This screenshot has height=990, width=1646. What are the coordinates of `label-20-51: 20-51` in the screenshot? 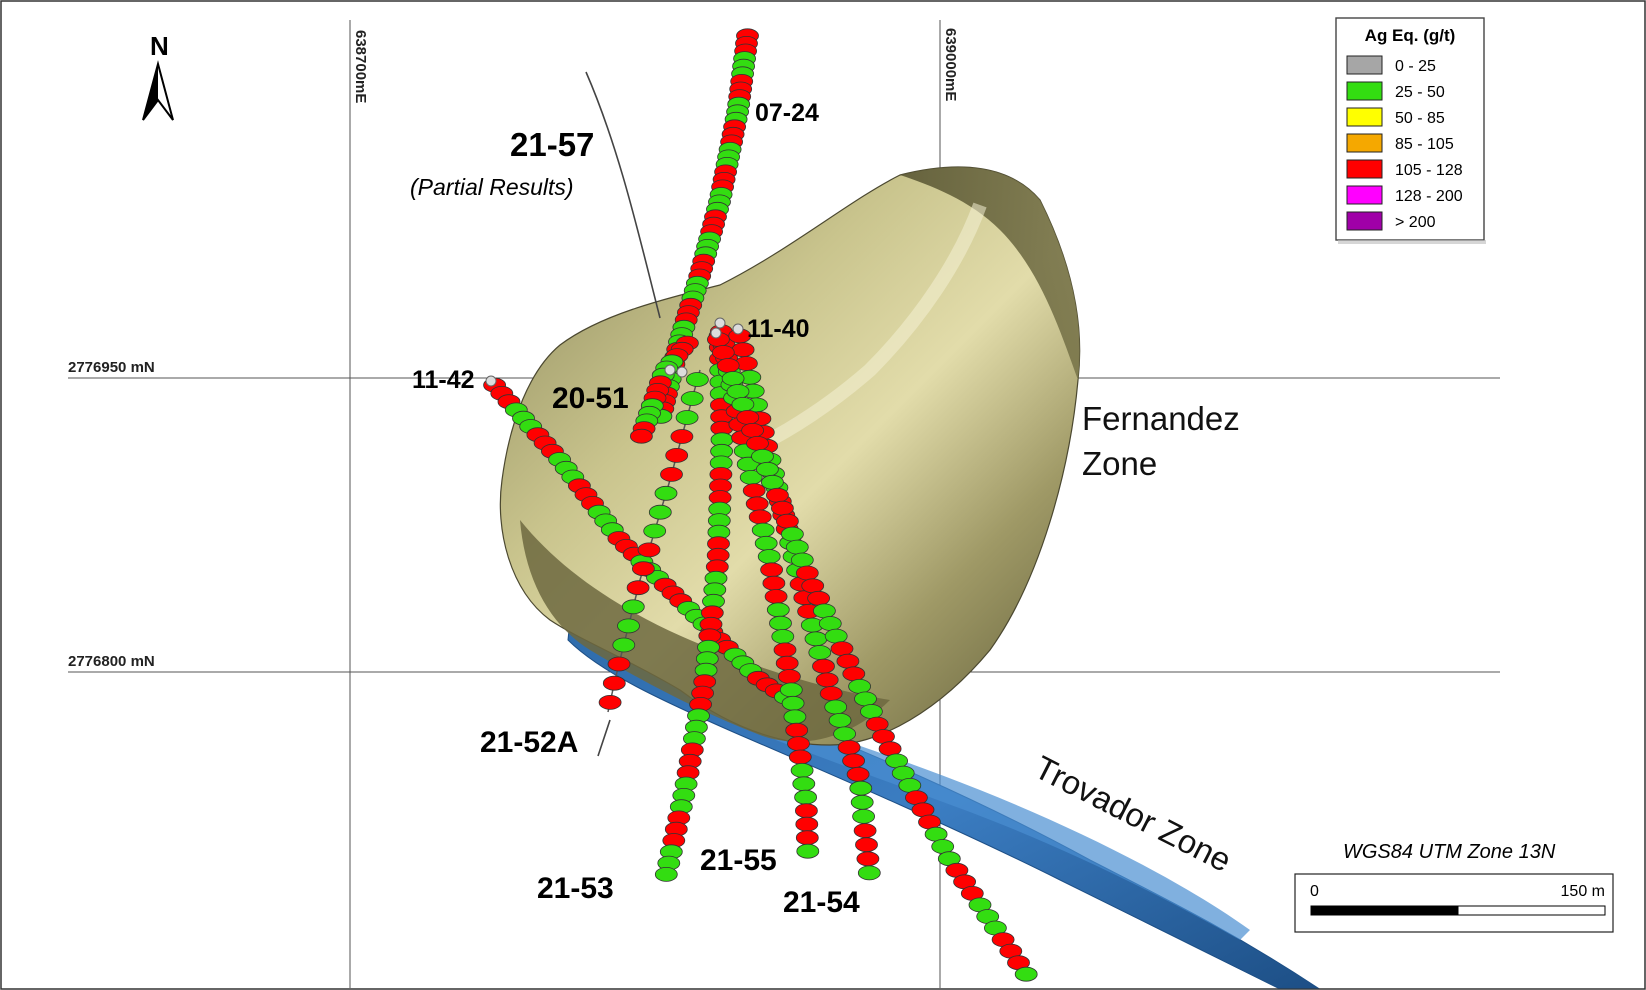 It's located at (590, 398).